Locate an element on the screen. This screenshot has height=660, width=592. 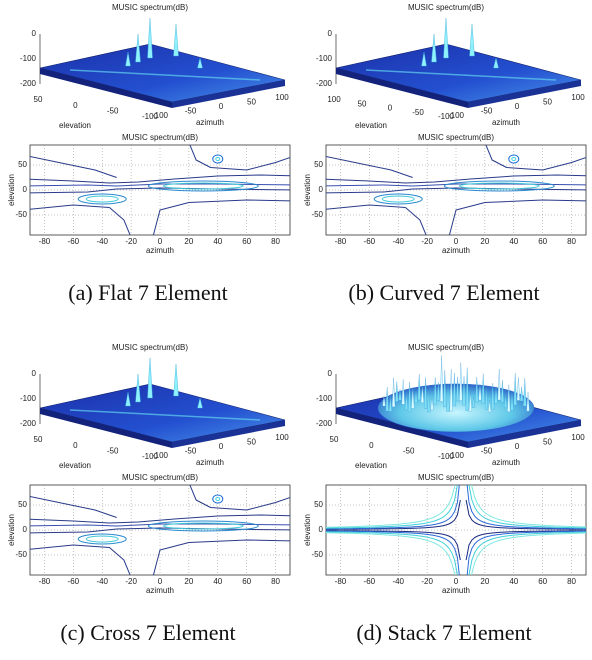
y-tick-label: 0 is located at coordinates (25, 529).